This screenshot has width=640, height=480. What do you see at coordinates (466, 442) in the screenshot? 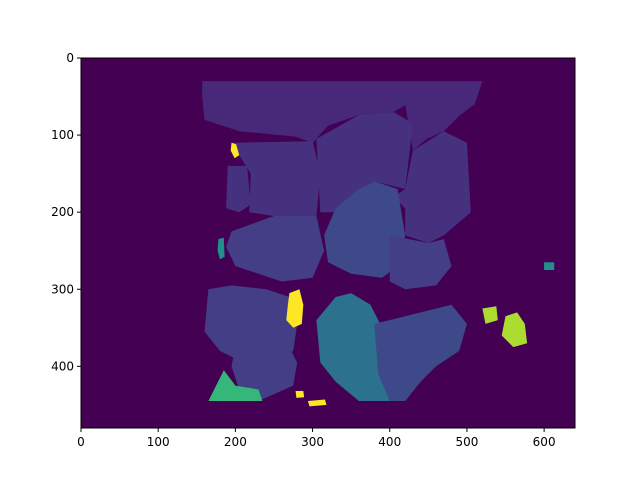
I see `x-tick-label: 500` at bounding box center [466, 442].